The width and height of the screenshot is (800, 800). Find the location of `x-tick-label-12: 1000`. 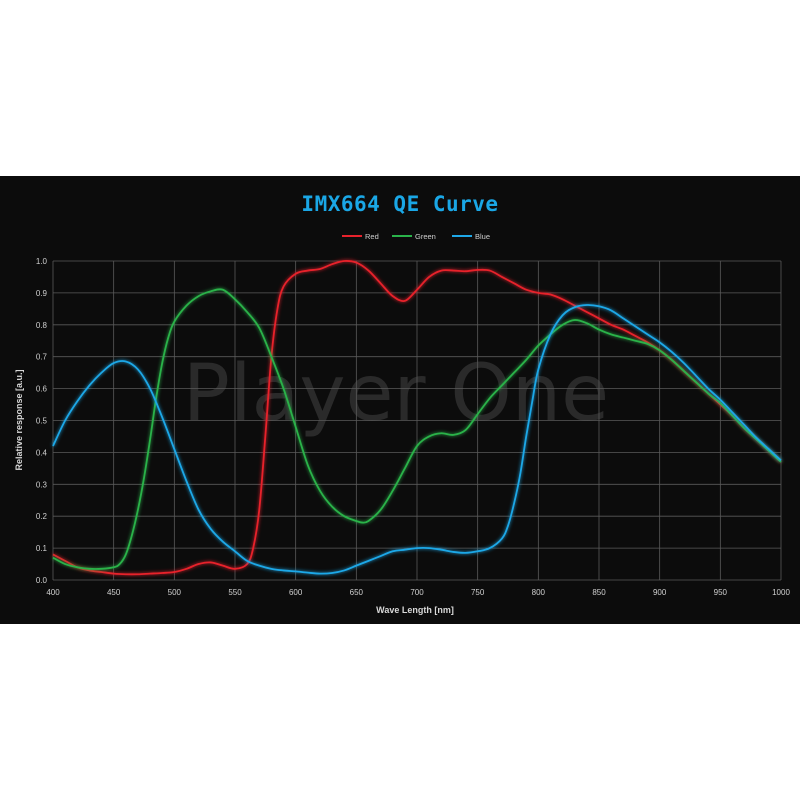

x-tick-label-12: 1000 is located at coordinates (781, 592).